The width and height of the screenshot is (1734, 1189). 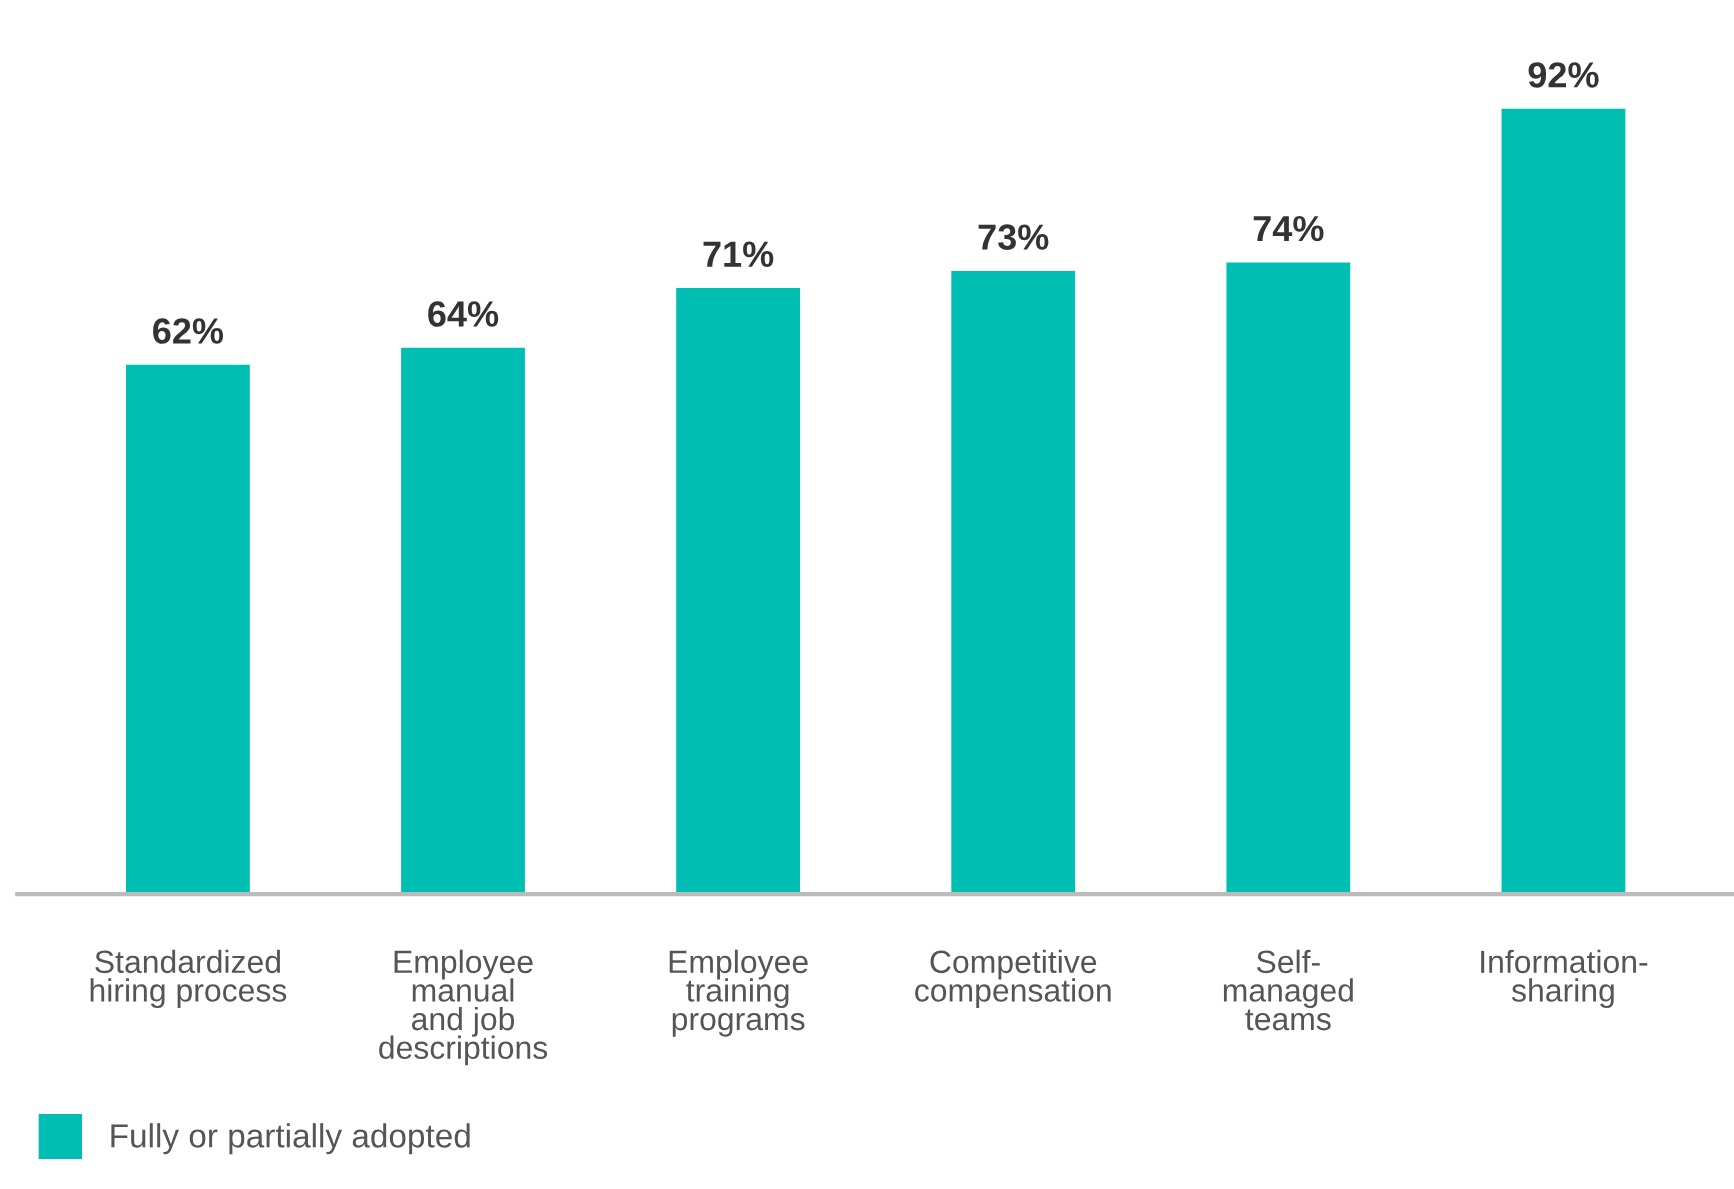 What do you see at coordinates (1288, 990) in the screenshot?
I see `x-tick-label: Self- managed teams` at bounding box center [1288, 990].